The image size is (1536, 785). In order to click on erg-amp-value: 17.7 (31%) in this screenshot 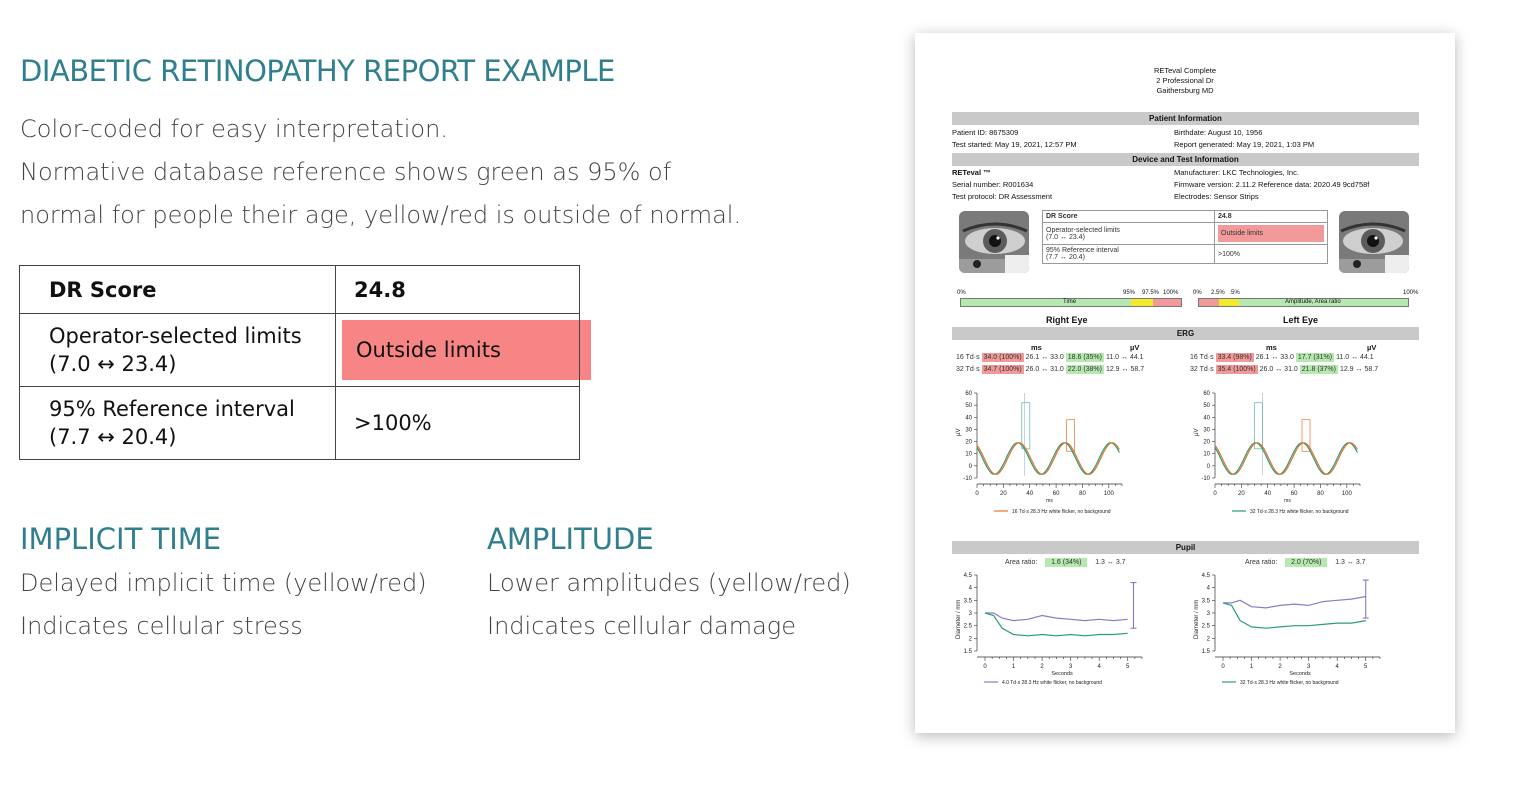, I will do `click(1315, 357)`.